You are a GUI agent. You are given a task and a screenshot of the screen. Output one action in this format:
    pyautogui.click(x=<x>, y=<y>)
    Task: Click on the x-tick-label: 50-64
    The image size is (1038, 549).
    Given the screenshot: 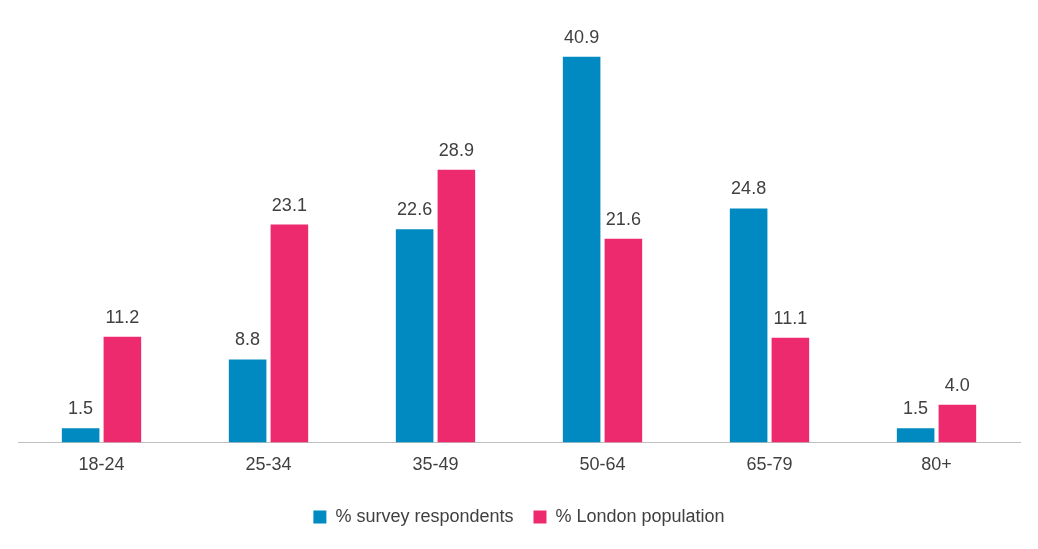 What is the action you would take?
    pyautogui.click(x=602, y=464)
    